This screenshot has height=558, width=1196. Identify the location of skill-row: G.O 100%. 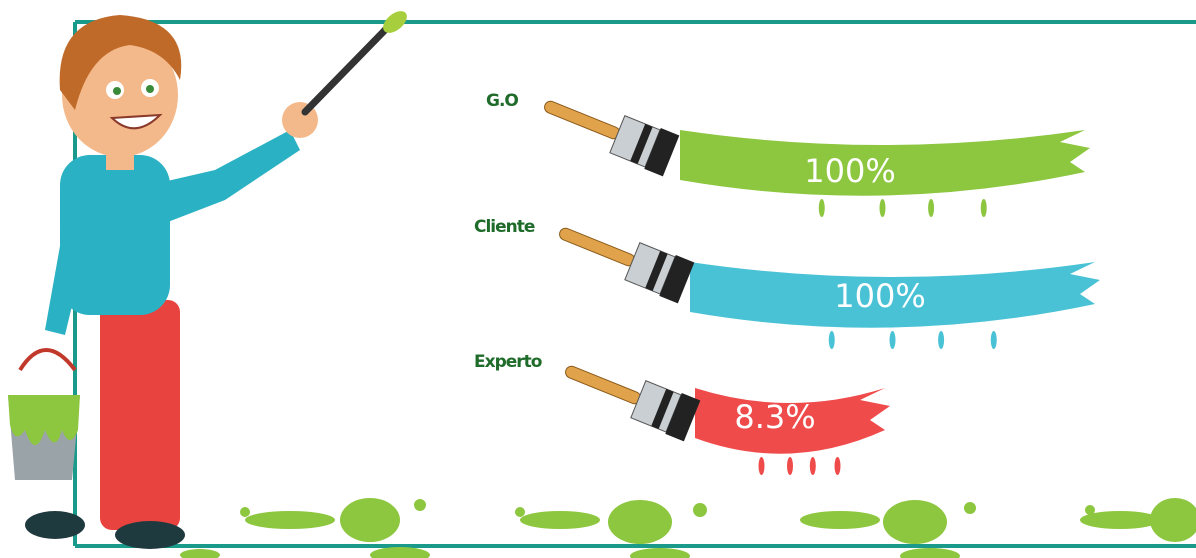
(788, 154).